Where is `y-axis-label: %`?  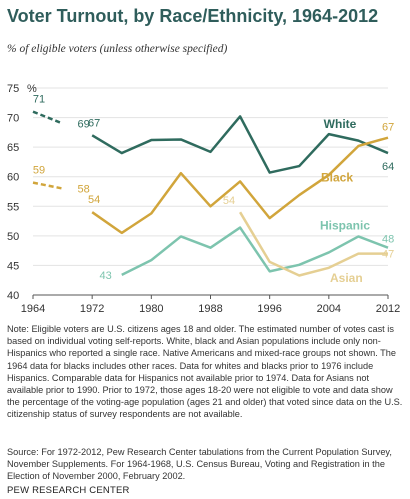 y-axis-label: % is located at coordinates (32, 89).